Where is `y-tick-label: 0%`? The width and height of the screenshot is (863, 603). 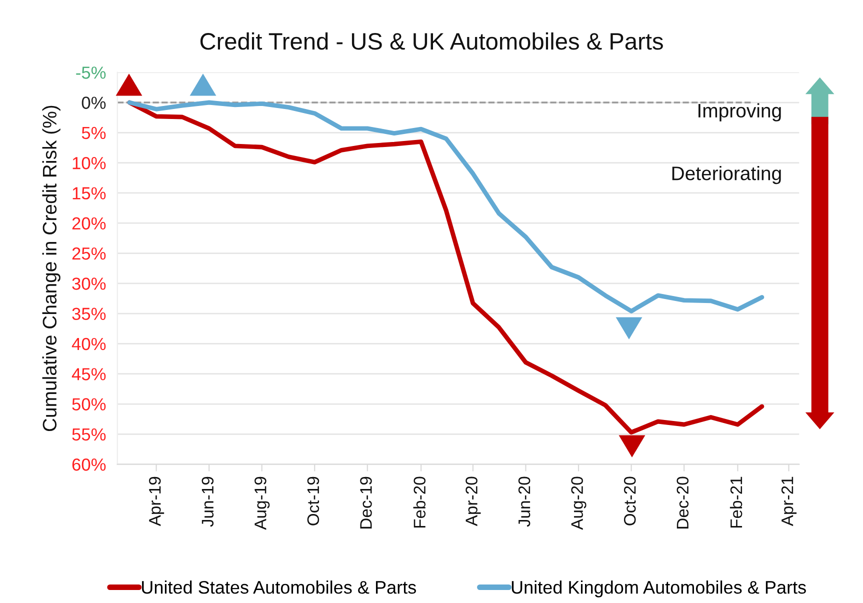 y-tick-label: 0% is located at coordinates (94, 102).